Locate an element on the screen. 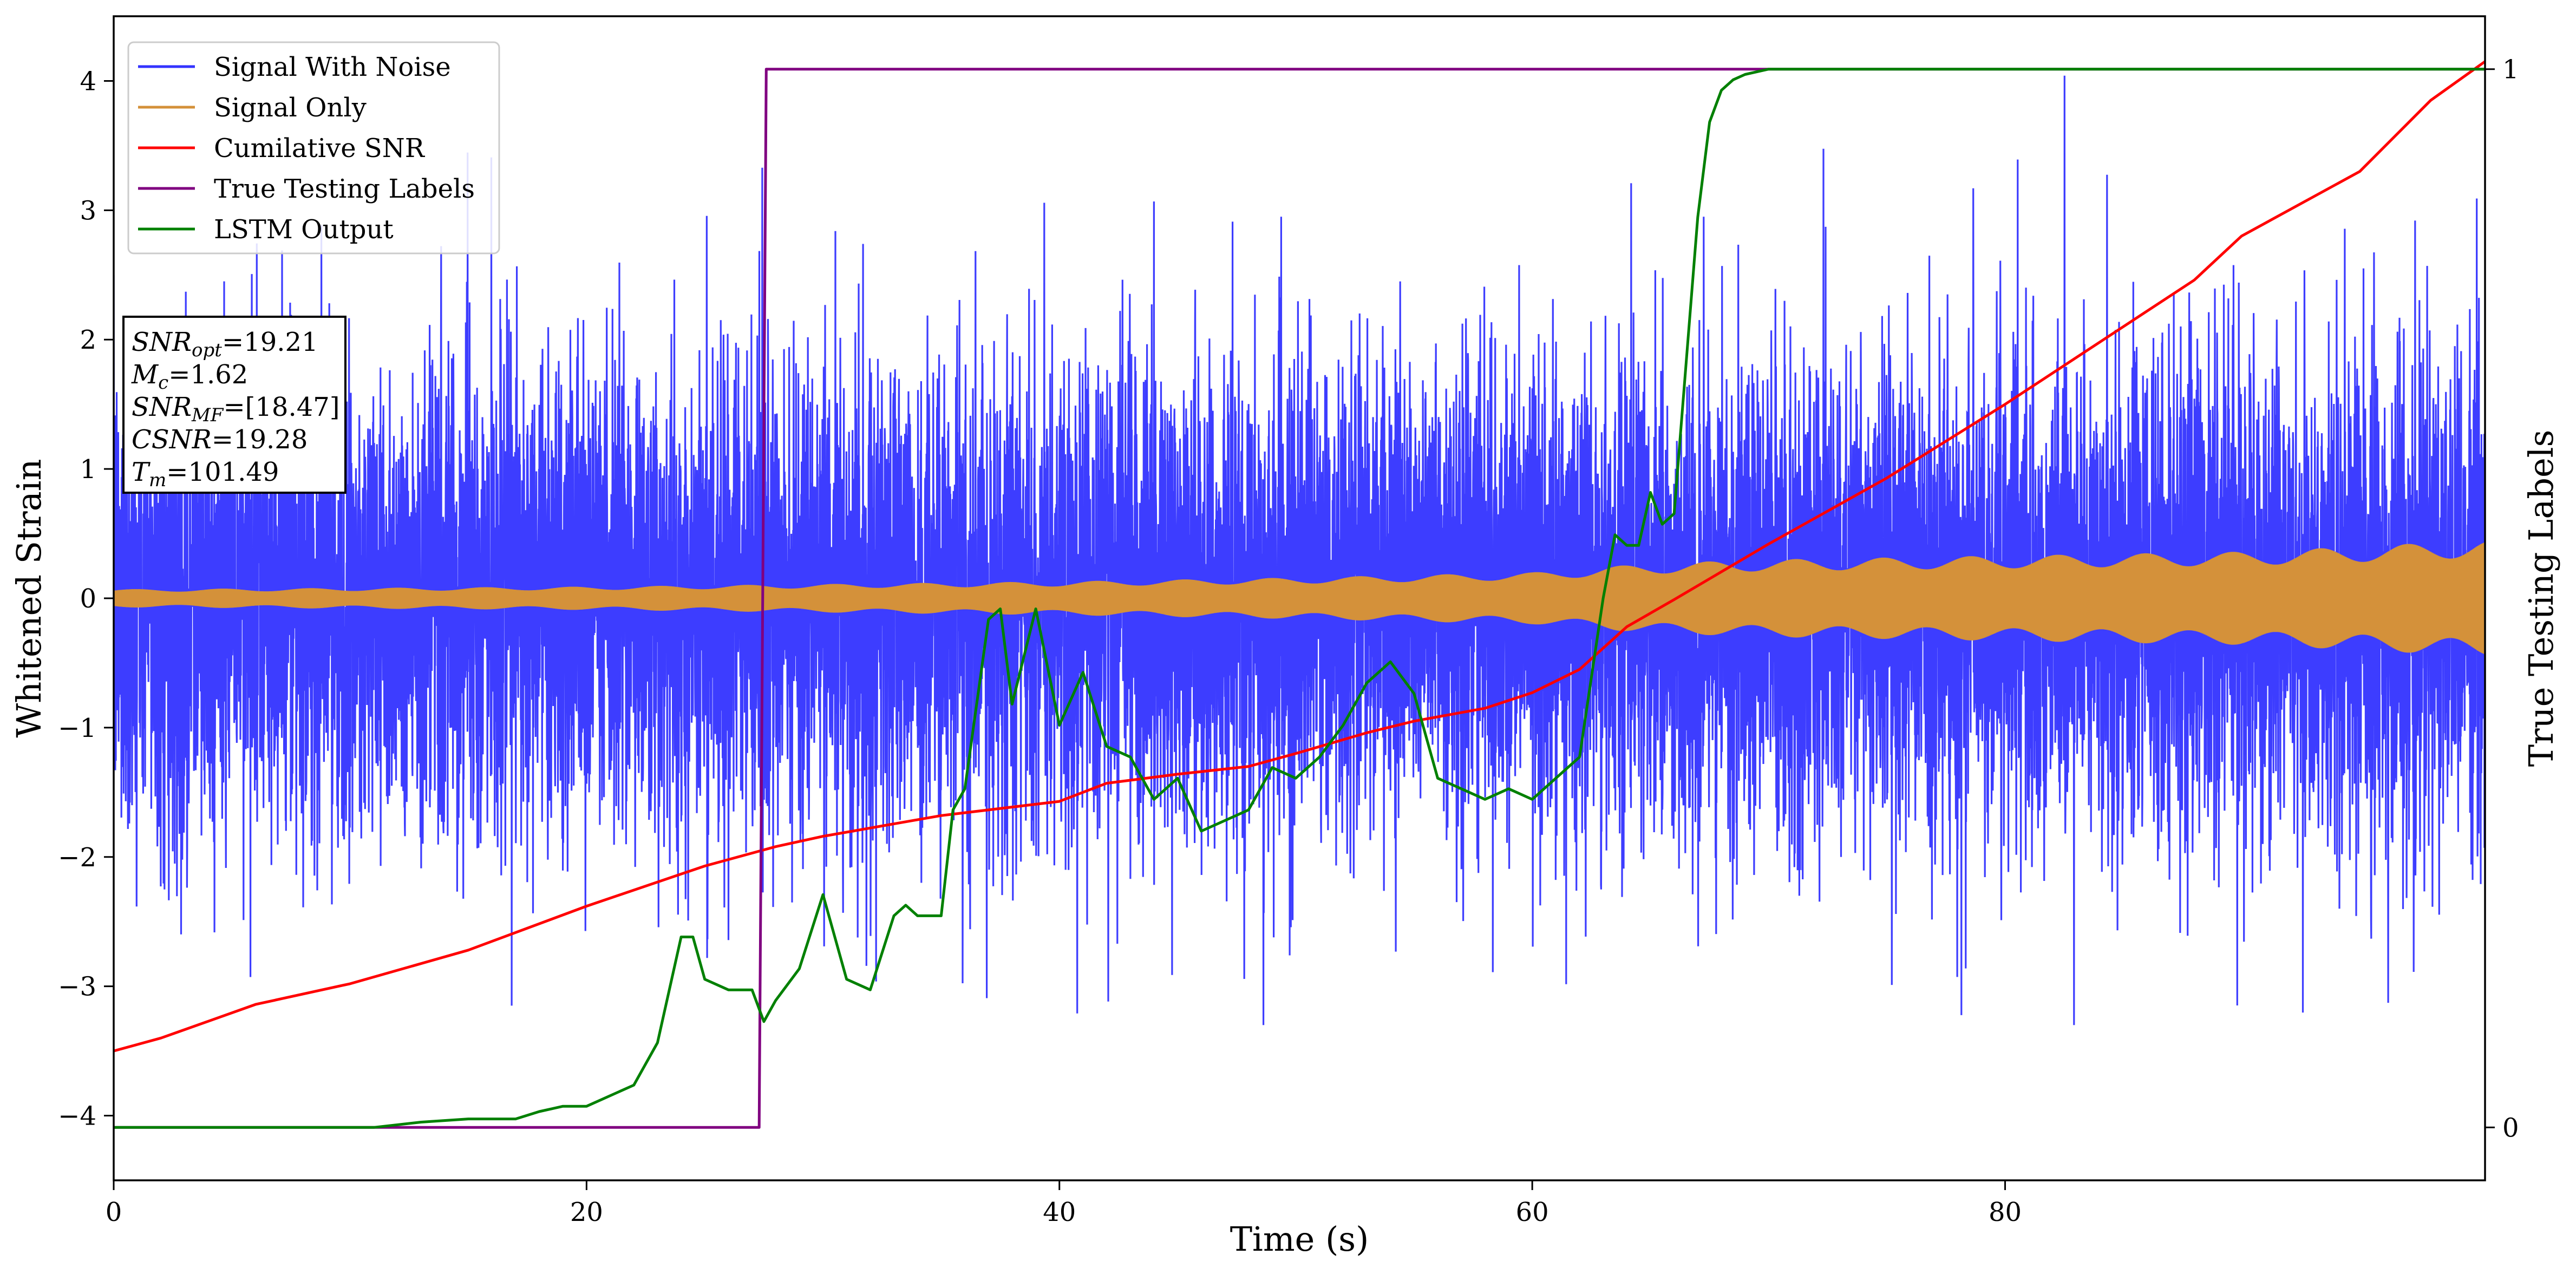 The width and height of the screenshot is (2576, 1274). annotation-line: Tm=101.49 is located at coordinates (206, 474).